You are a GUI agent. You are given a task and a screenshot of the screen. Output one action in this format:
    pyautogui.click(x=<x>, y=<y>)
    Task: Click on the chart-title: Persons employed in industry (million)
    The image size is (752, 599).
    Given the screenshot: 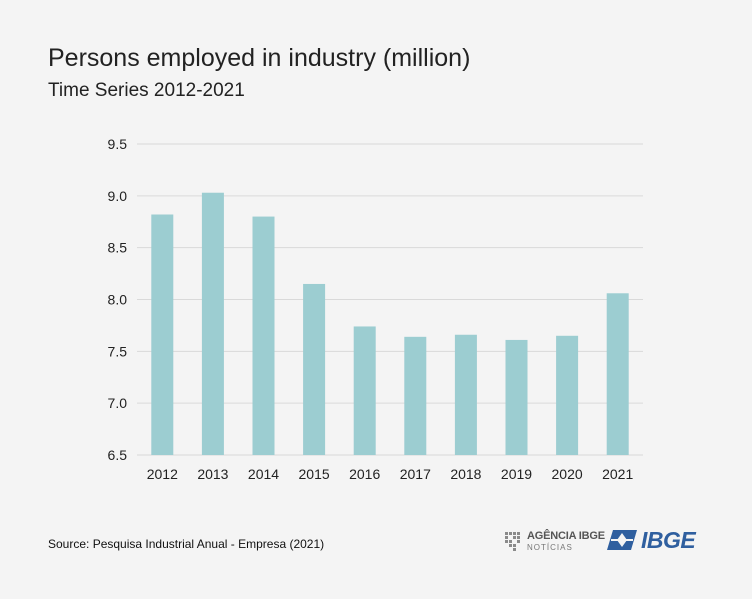 What is the action you would take?
    pyautogui.click(x=259, y=58)
    